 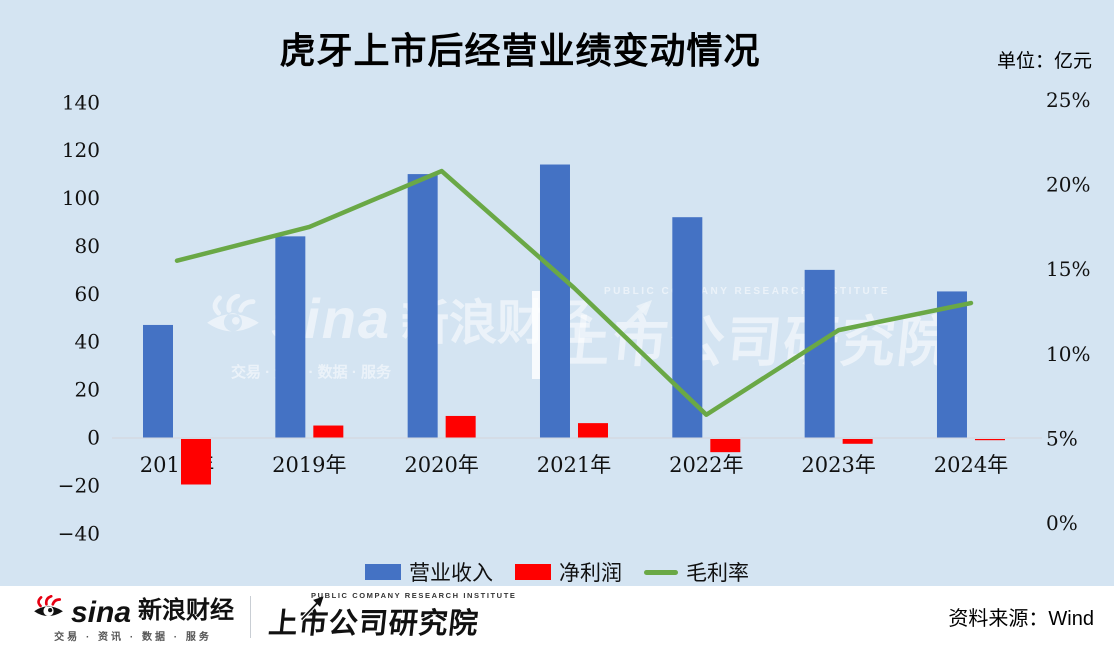 What do you see at coordinates (81, 102) in the screenshot?
I see `y-axis-left-tick: 140` at bounding box center [81, 102].